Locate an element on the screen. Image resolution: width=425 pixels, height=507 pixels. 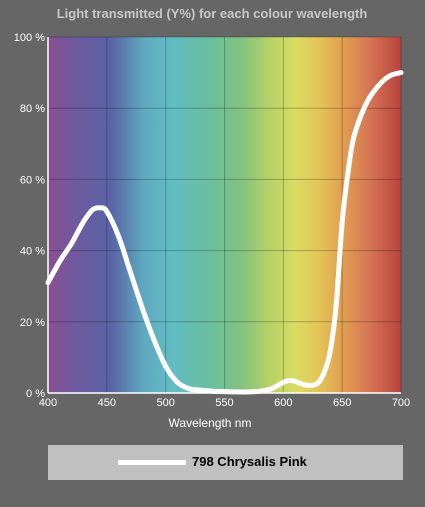
legend-swatch-line is located at coordinates (152, 462).